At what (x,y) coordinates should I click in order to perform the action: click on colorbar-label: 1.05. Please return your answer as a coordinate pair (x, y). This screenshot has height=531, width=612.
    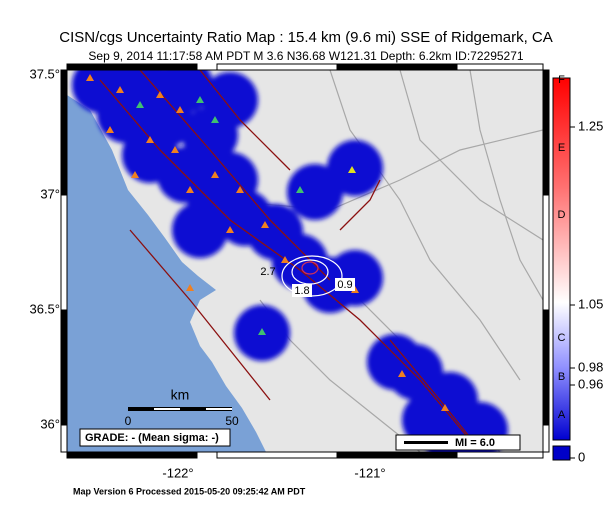
    Looking at the image, I should click on (590, 303).